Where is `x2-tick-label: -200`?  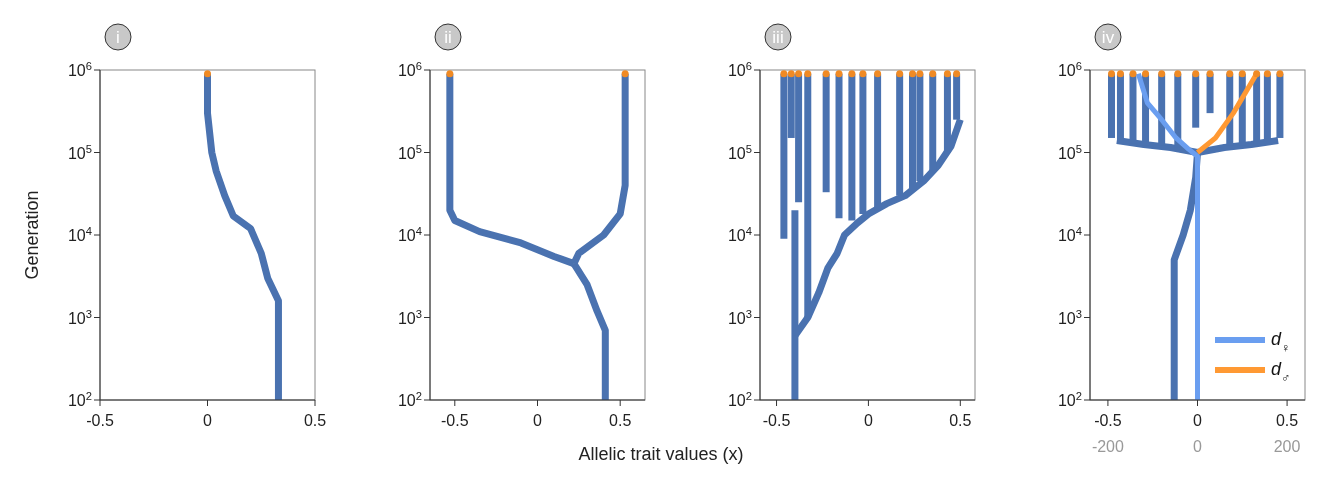
x2-tick-label: -200 is located at coordinates (1108, 446).